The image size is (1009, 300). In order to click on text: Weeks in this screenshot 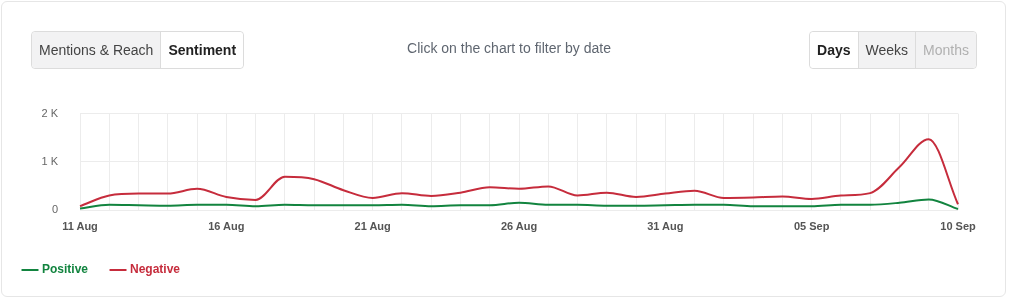, I will do `click(886, 50)`.